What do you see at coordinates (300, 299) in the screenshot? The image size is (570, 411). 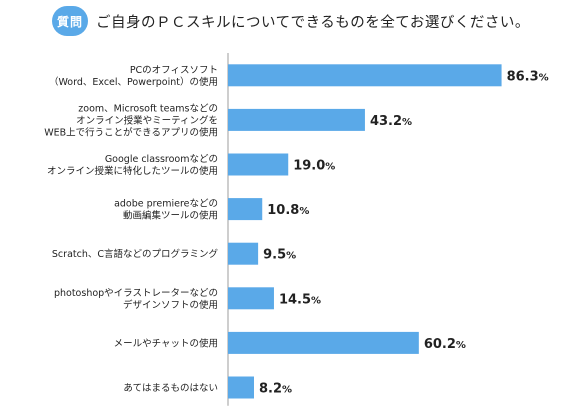 I see `data-label: 14.5%` at bounding box center [300, 299].